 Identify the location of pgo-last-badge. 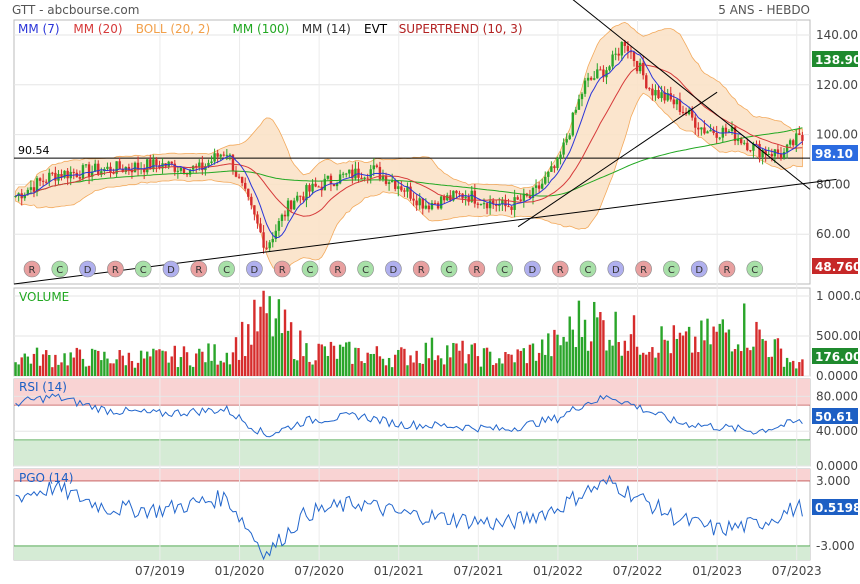
(835, 507).